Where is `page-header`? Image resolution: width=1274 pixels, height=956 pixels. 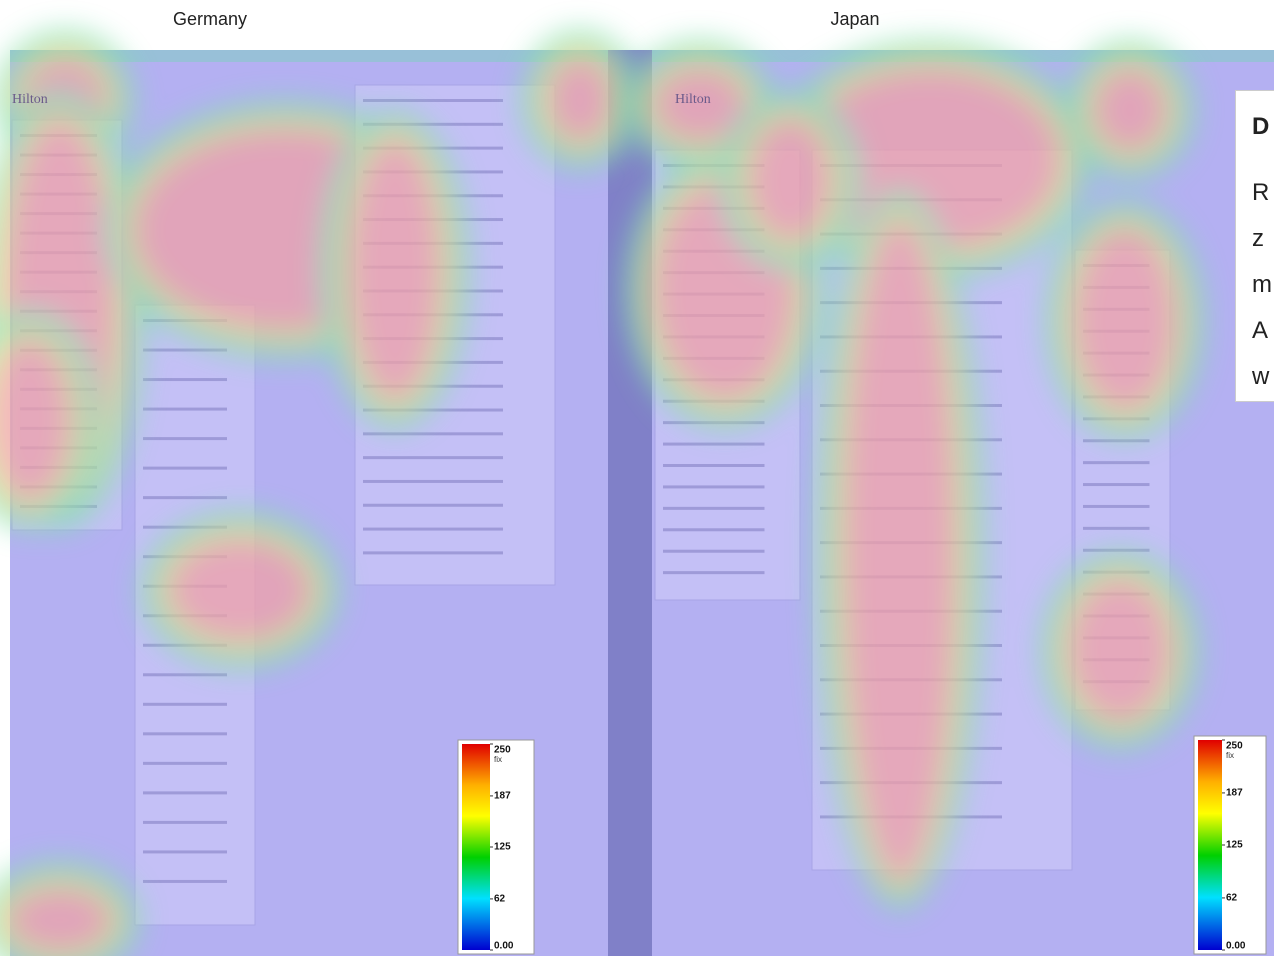
page-header is located at coordinates (309, 56).